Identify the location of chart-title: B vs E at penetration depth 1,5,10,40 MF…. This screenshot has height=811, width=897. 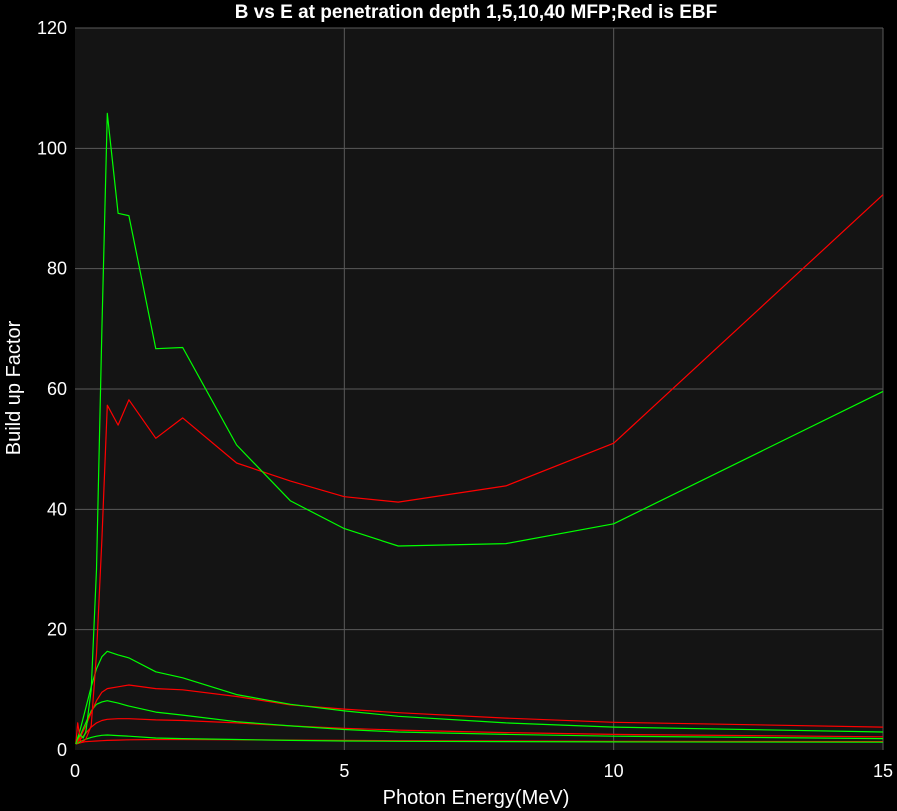
(476, 12).